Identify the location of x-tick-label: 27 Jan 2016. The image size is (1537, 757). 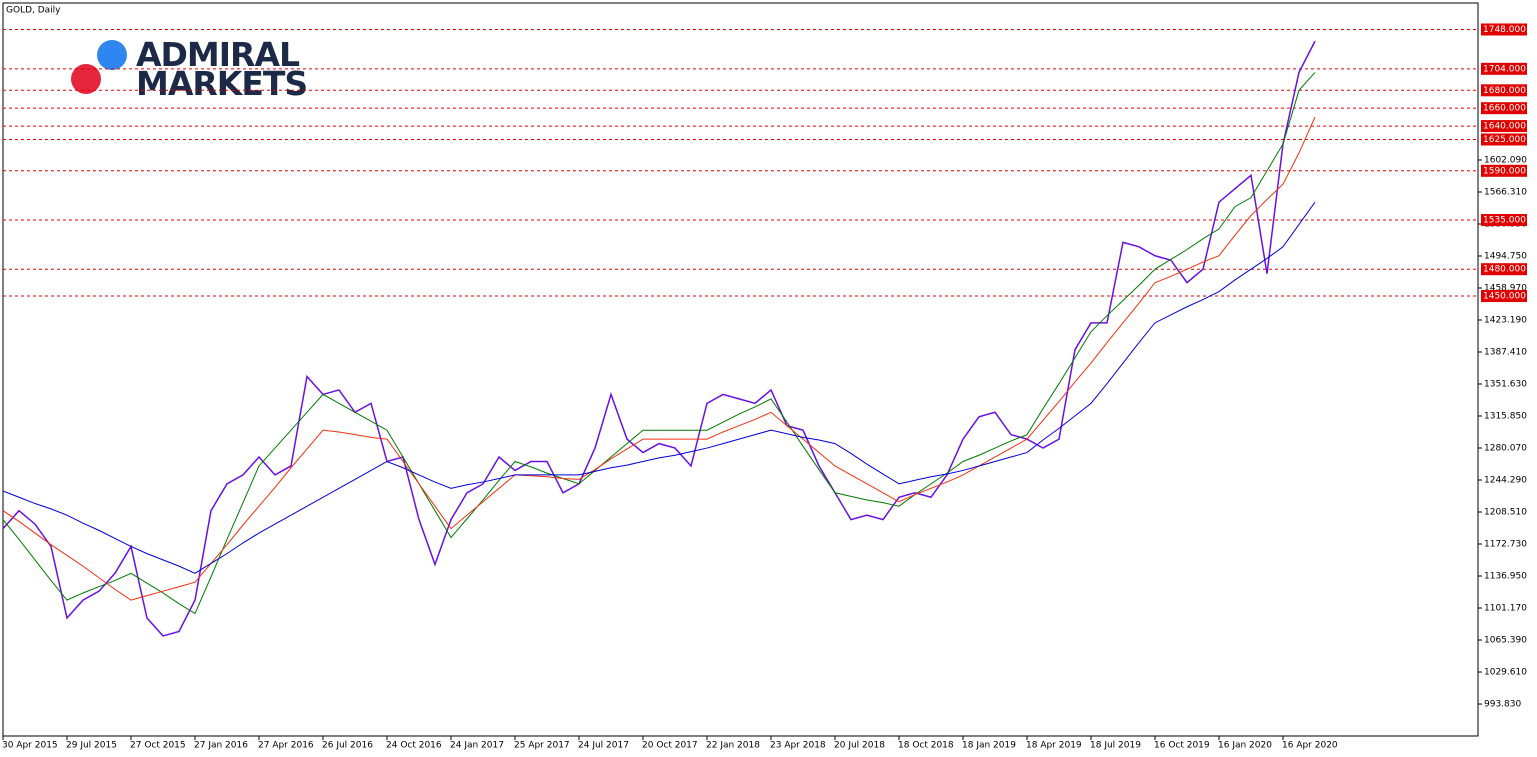
(221, 746).